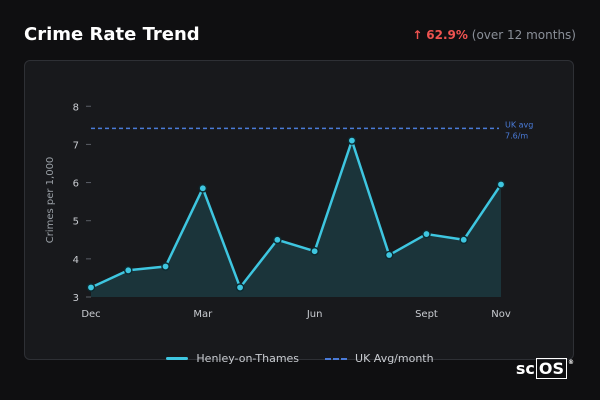 The width and height of the screenshot is (600, 400). Describe the element at coordinates (177, 358) in the screenshot. I see `legend-swatch-series` at that location.